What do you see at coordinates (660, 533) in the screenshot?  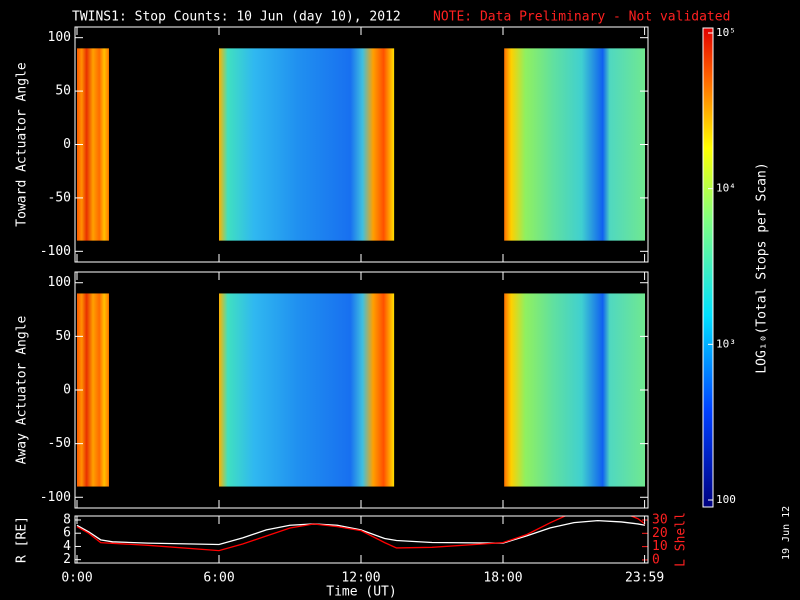 I see `y2-tick-label: 20` at bounding box center [660, 533].